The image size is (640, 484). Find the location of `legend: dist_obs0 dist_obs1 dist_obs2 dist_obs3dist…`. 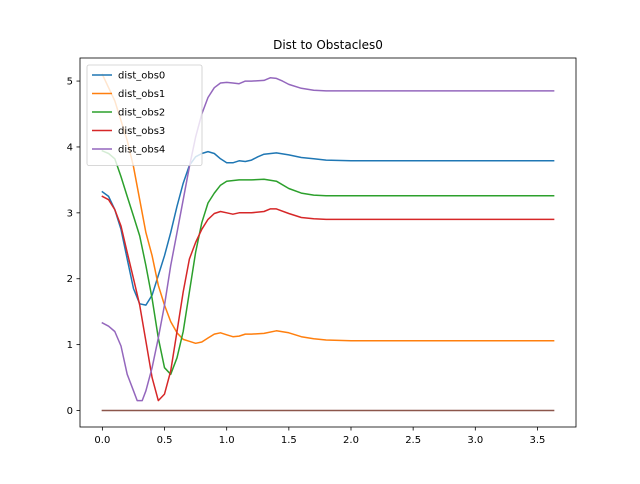

legend: dist_obs0 dist_obs1 dist_obs2 dist_obs3dist… is located at coordinates (144, 115).